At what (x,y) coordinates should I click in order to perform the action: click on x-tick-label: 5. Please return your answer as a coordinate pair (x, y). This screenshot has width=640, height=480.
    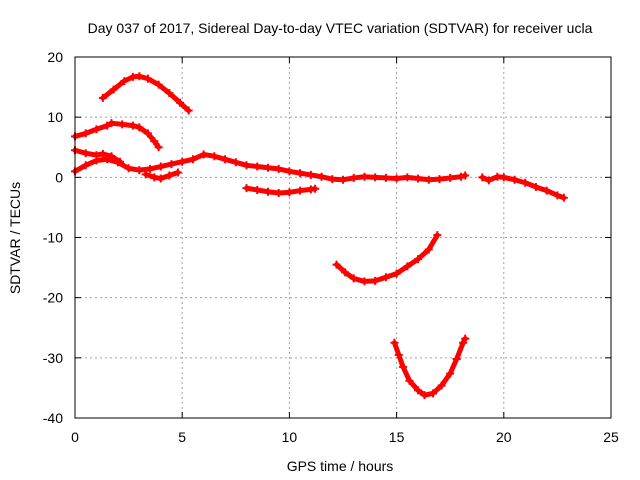
    Looking at the image, I should click on (182, 437).